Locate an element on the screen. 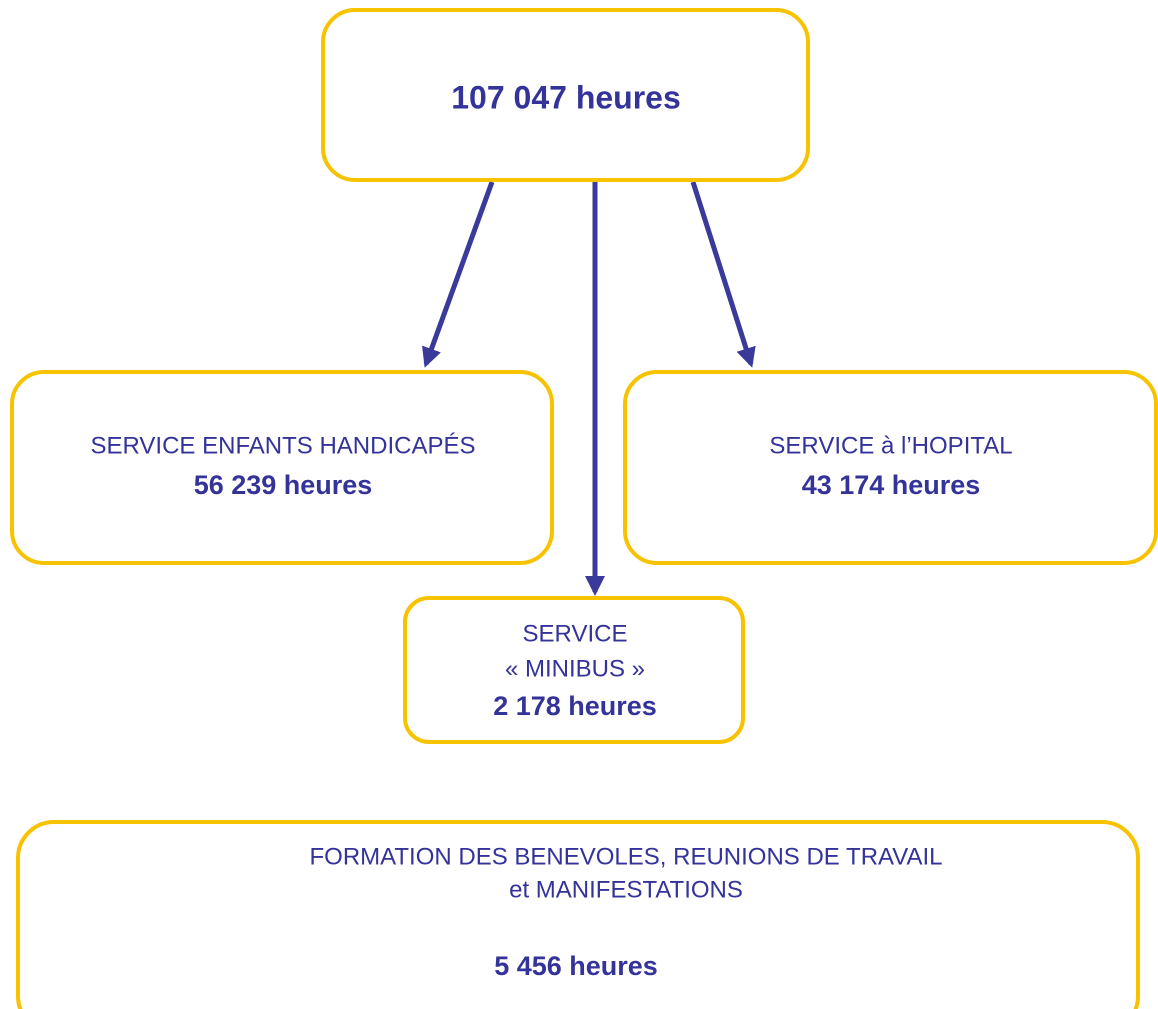 The width and height of the screenshot is (1158, 1009). node-line: SERVICE à l’HOPITAL is located at coordinates (890, 445).